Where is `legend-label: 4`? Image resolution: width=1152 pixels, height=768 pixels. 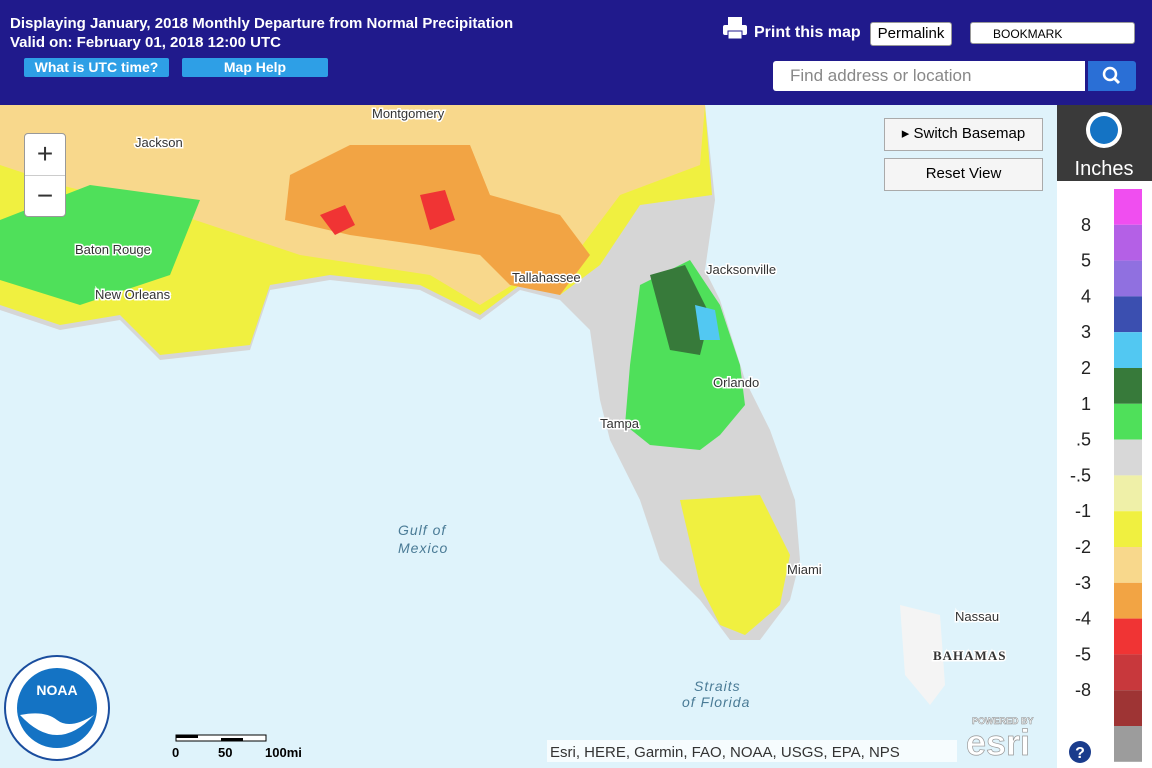
legend-label: 4 is located at coordinates (1086, 296).